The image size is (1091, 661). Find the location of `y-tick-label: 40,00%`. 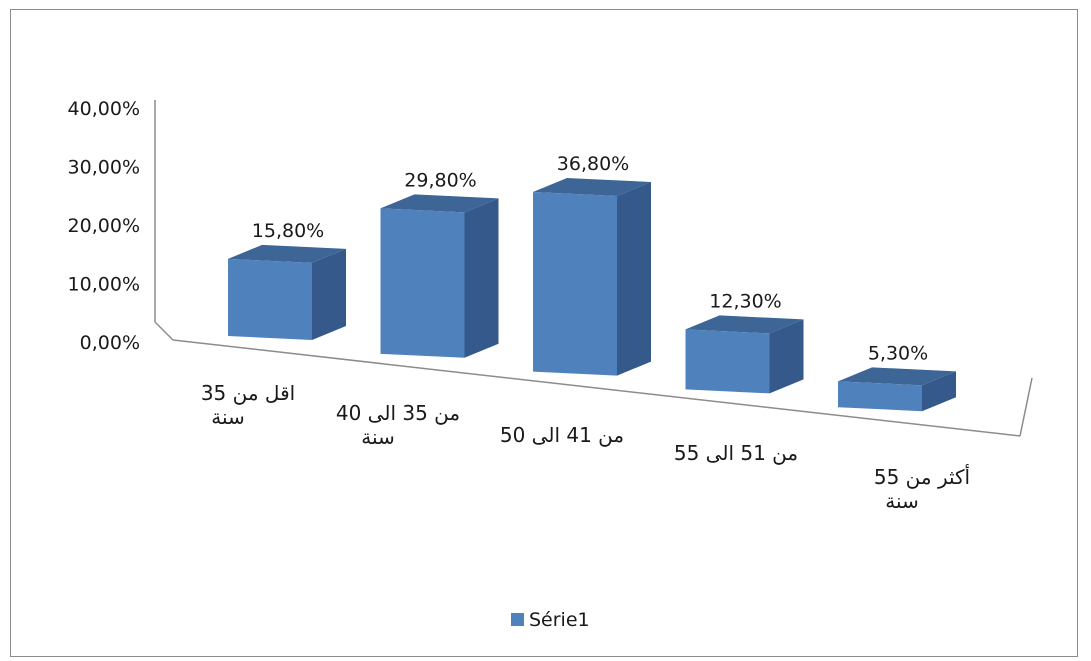

y-tick-label: 40,00% is located at coordinates (104, 109).